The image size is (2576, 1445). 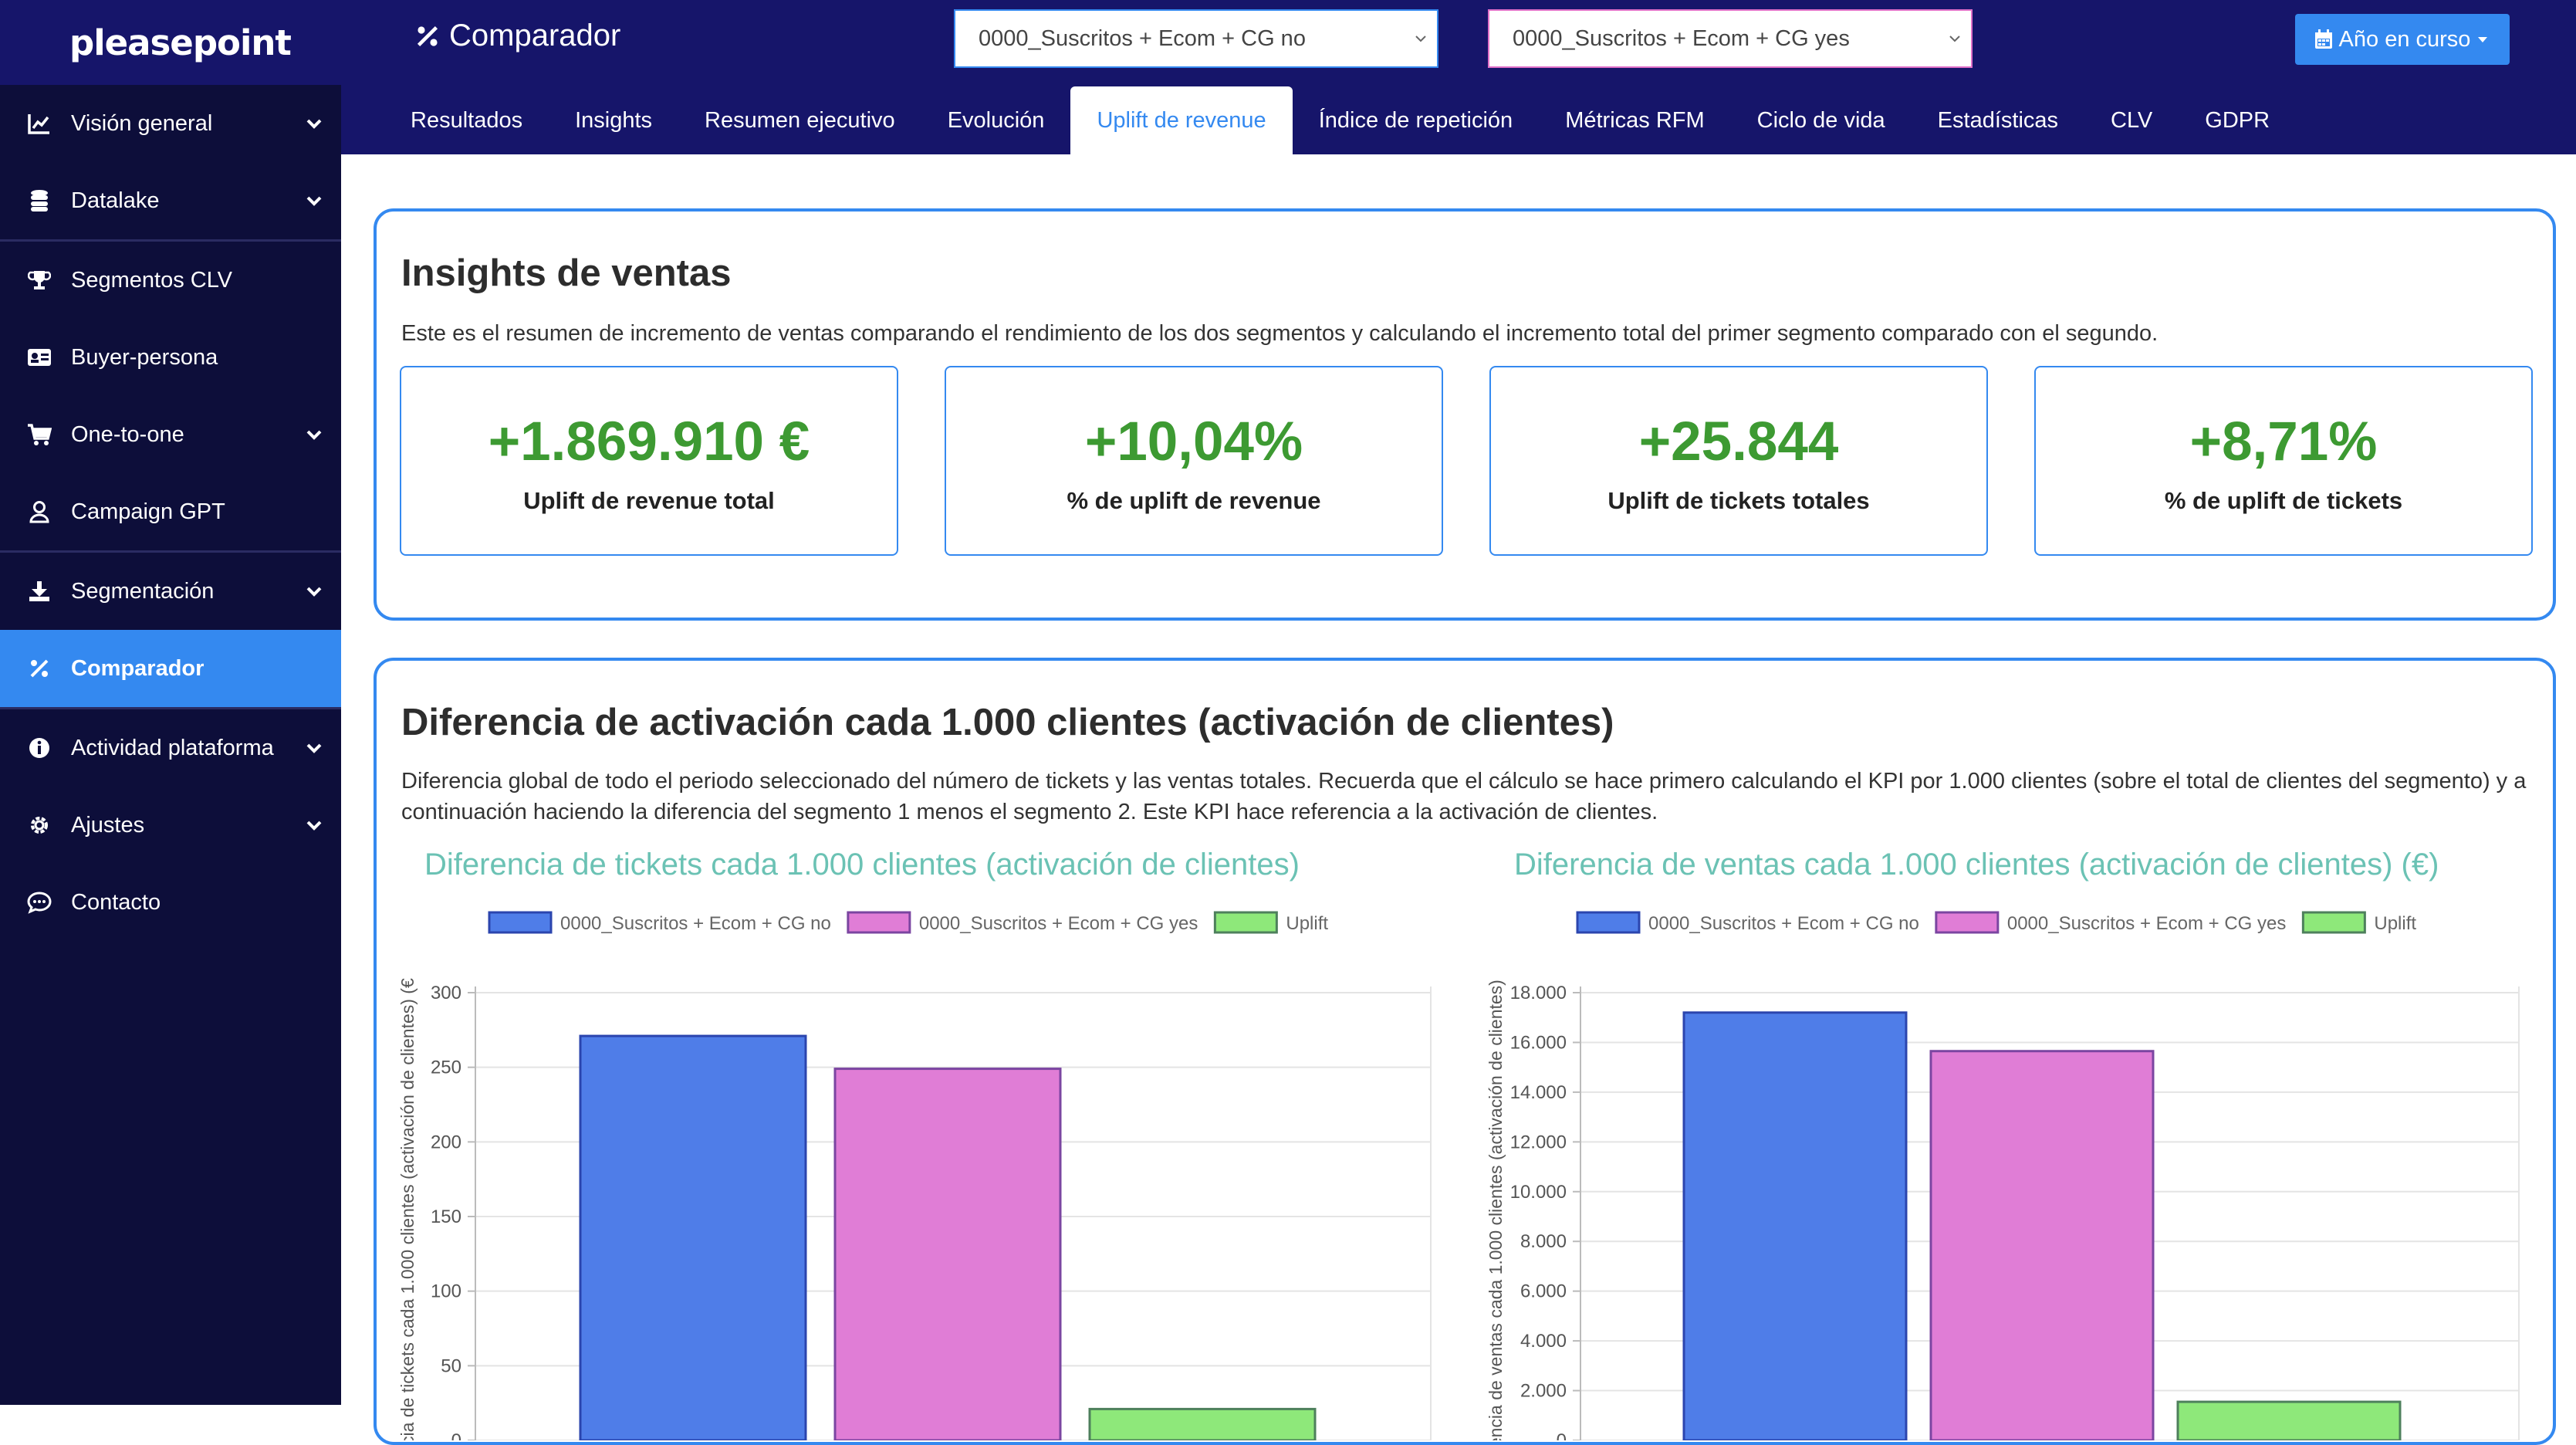 I want to click on kpi-tickets-uplift-pct: +8,71% % de uplift de tickets, so click(x=2283, y=461).